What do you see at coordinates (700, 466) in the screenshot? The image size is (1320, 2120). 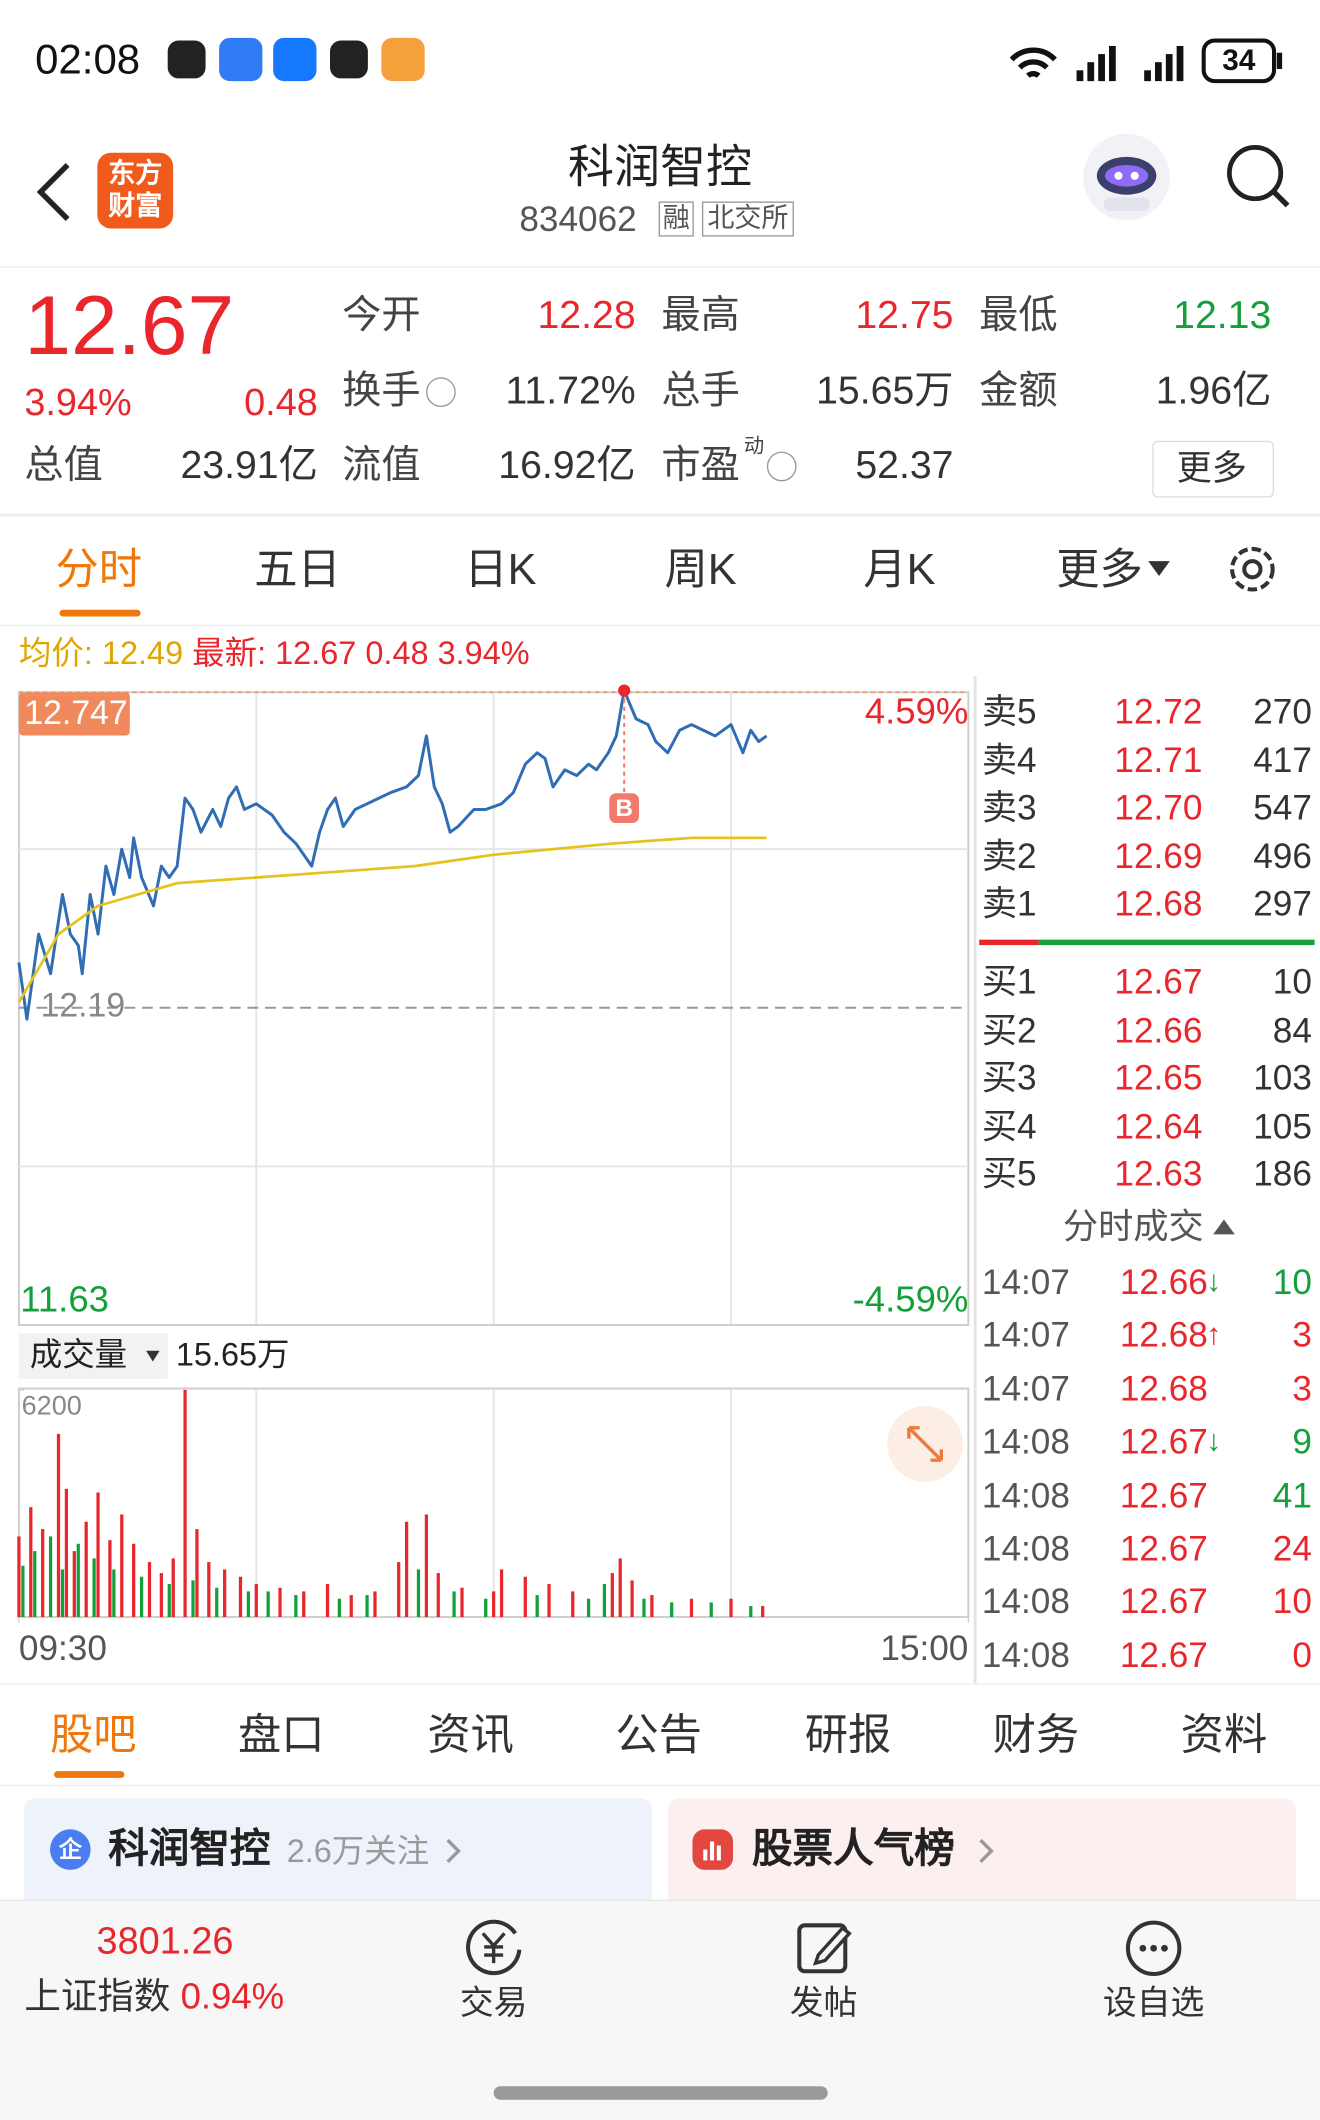 I see `field-label: 市盈` at bounding box center [700, 466].